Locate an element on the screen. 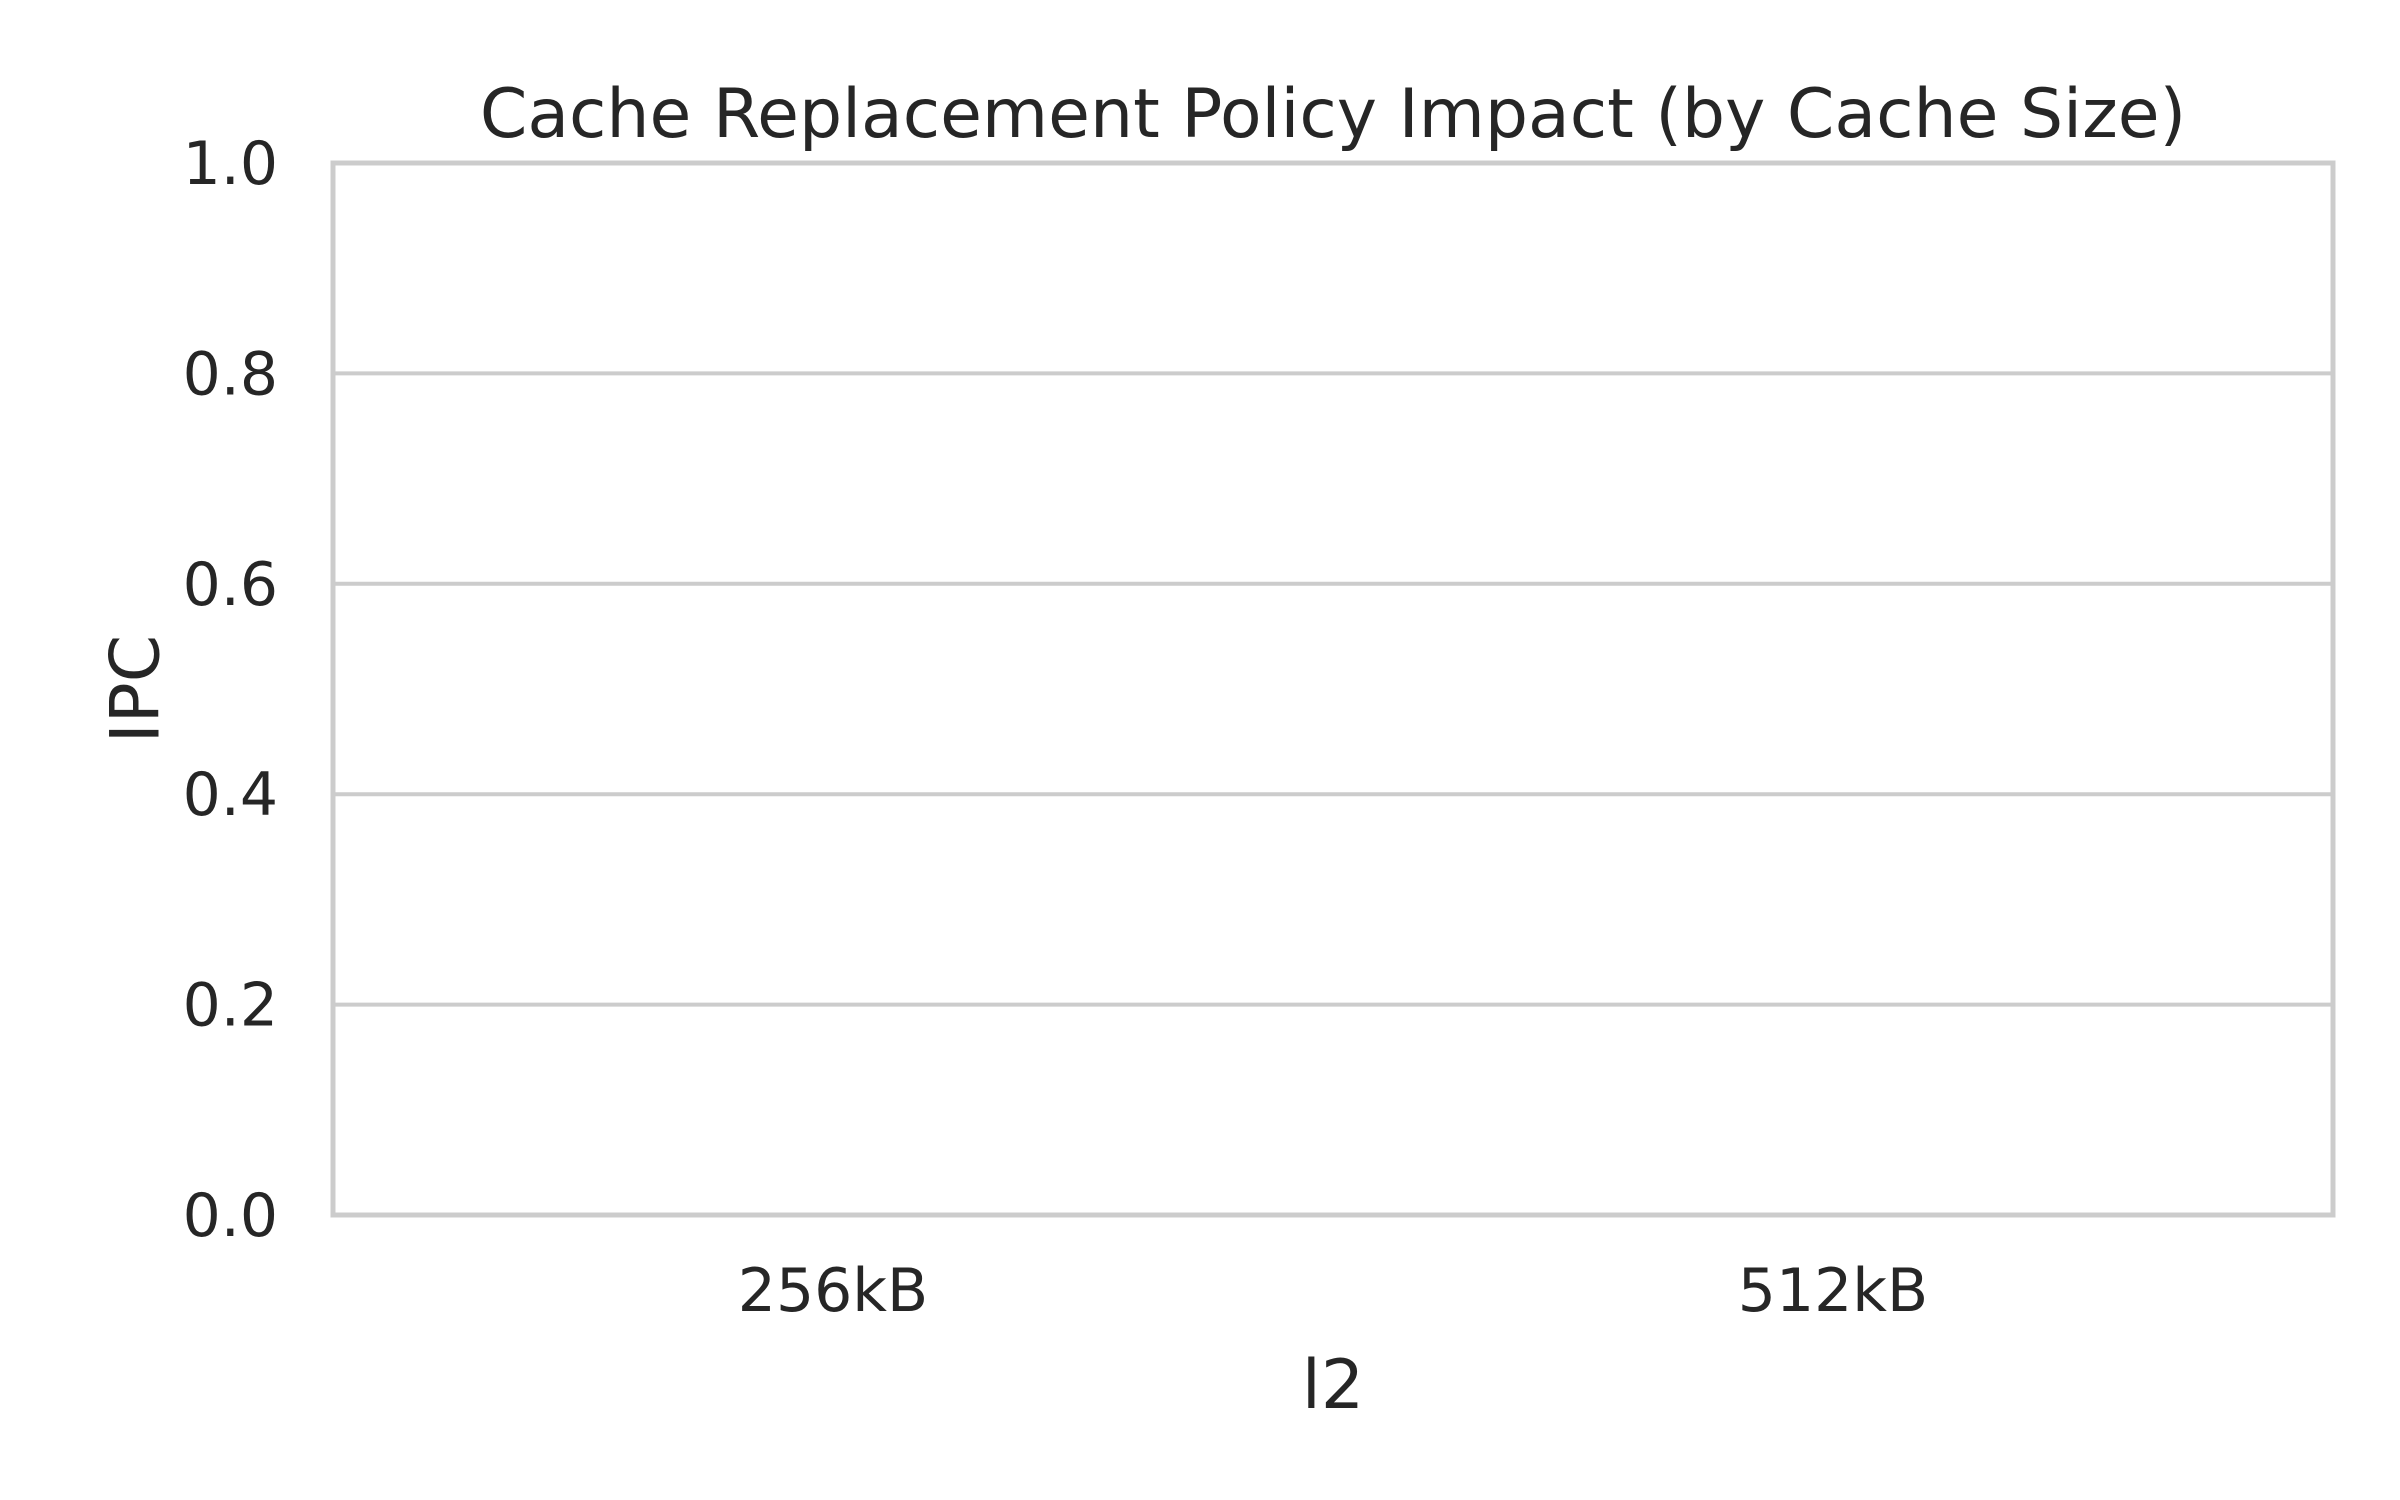 The height and width of the screenshot is (1500, 2400). x-tick-label: 512kB is located at coordinates (1833, 1291).